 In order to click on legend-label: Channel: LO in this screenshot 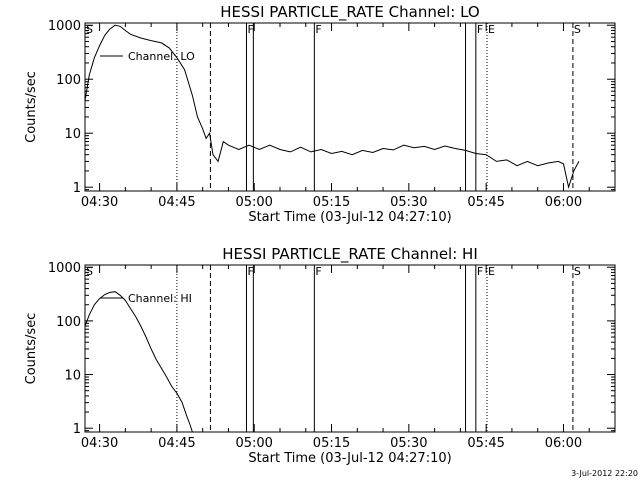, I will do `click(161, 56)`.